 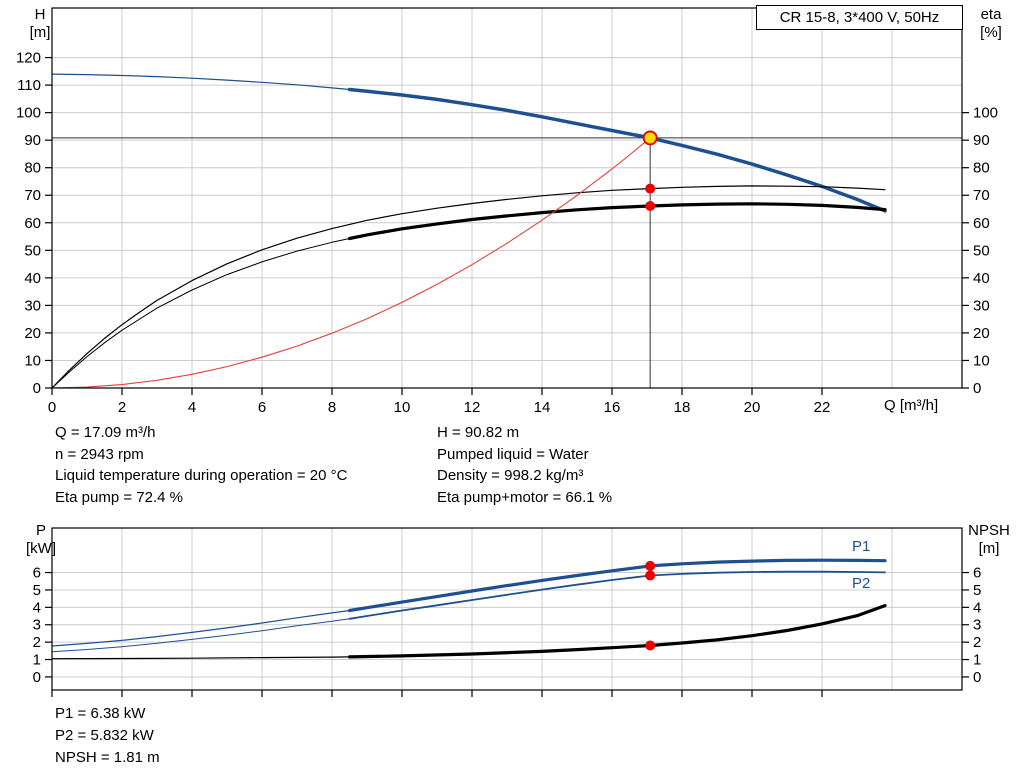 I want to click on y-left-tick-label: 80, so click(x=32, y=168).